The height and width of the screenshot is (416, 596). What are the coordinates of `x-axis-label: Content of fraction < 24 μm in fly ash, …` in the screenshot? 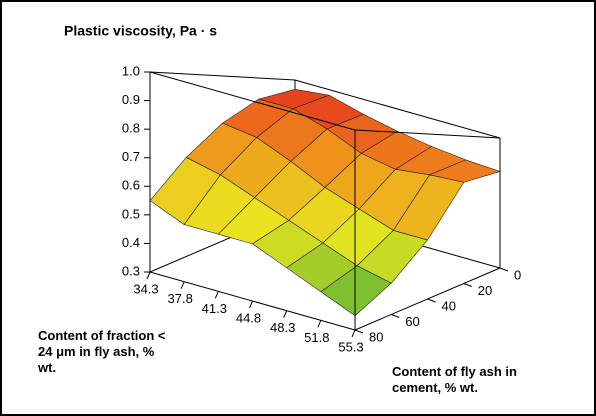 It's located at (102, 351).